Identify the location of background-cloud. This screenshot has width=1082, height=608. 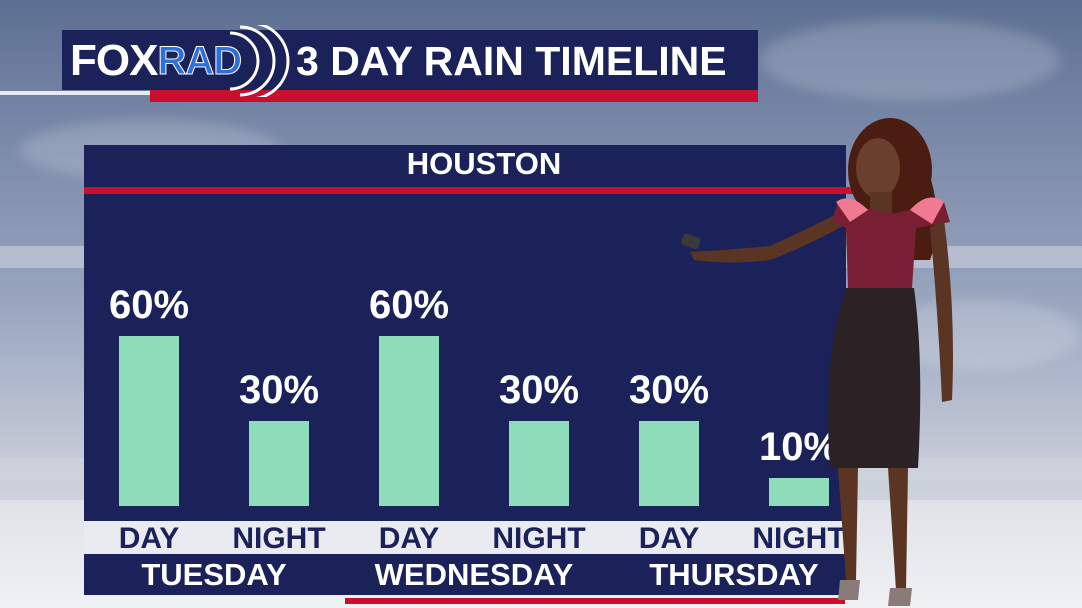
(910, 60).